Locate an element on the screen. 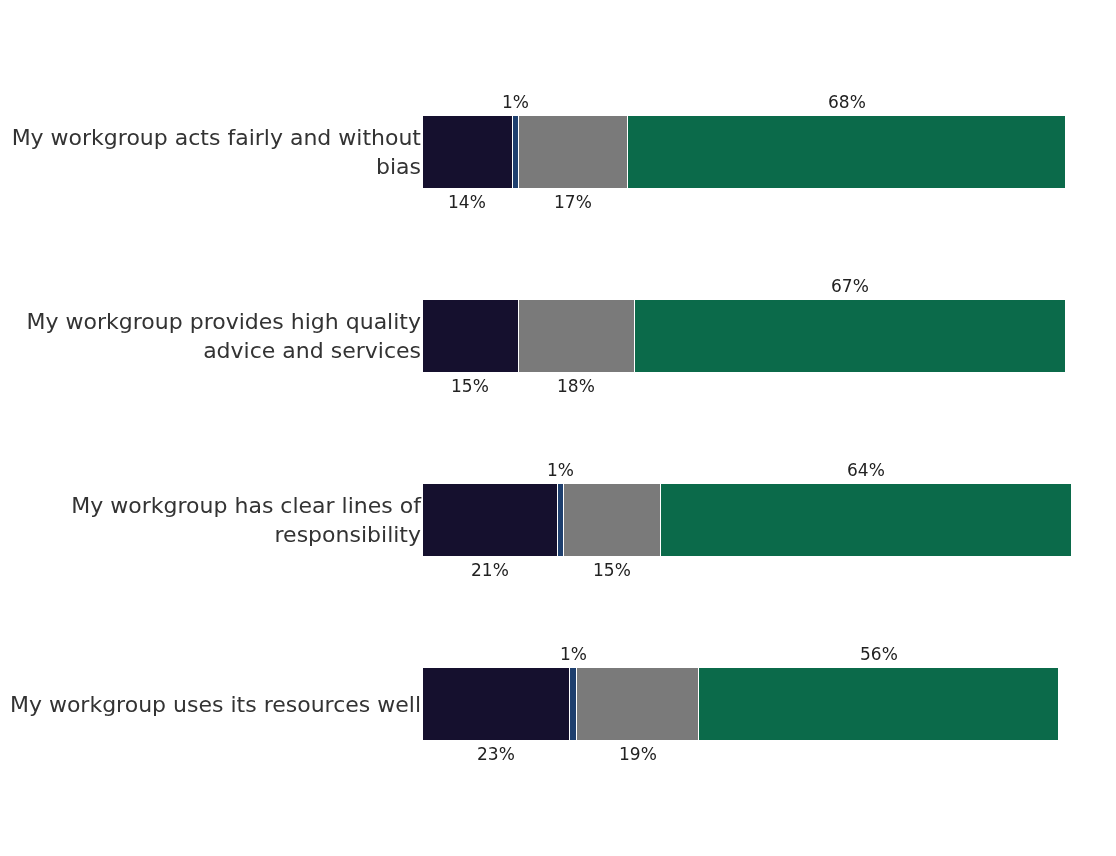 This screenshot has height=856, width=1116. y-tick-label: My workgroup has clear lines of responsibility is located at coordinates (247, 520).